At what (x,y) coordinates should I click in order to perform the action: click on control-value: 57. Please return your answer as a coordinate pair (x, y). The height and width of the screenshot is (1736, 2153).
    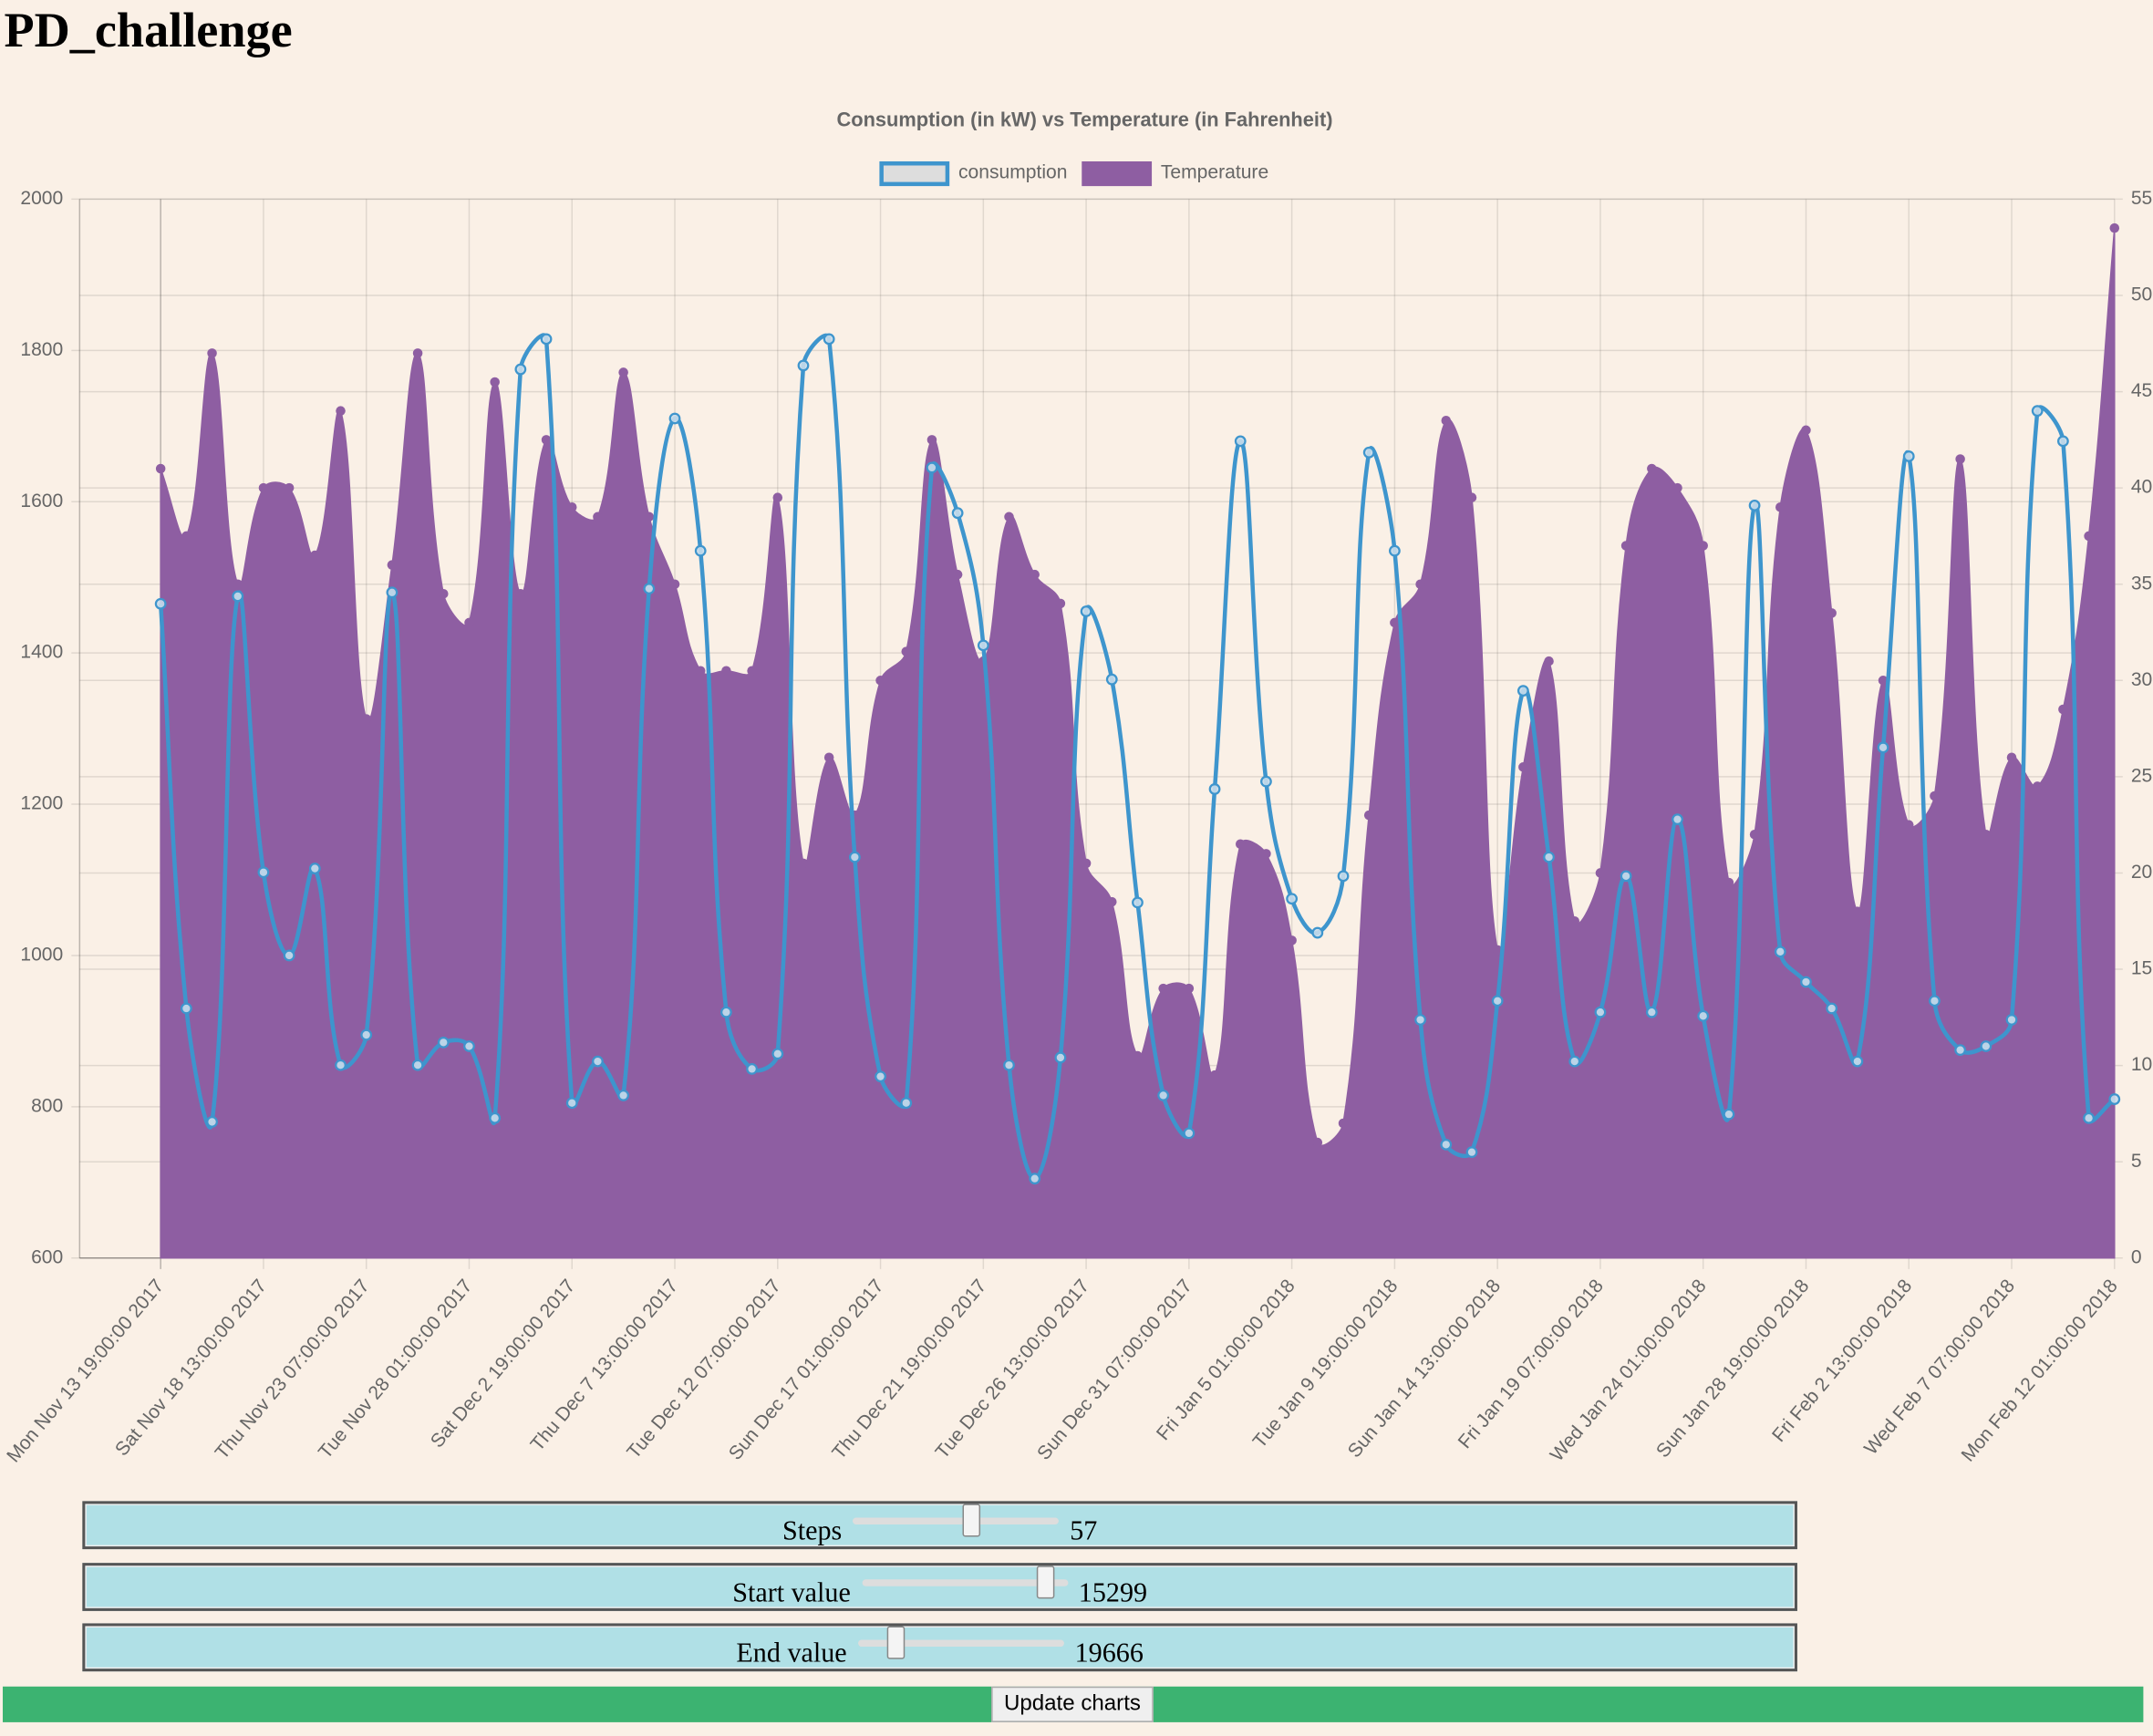
    Looking at the image, I should click on (1084, 1531).